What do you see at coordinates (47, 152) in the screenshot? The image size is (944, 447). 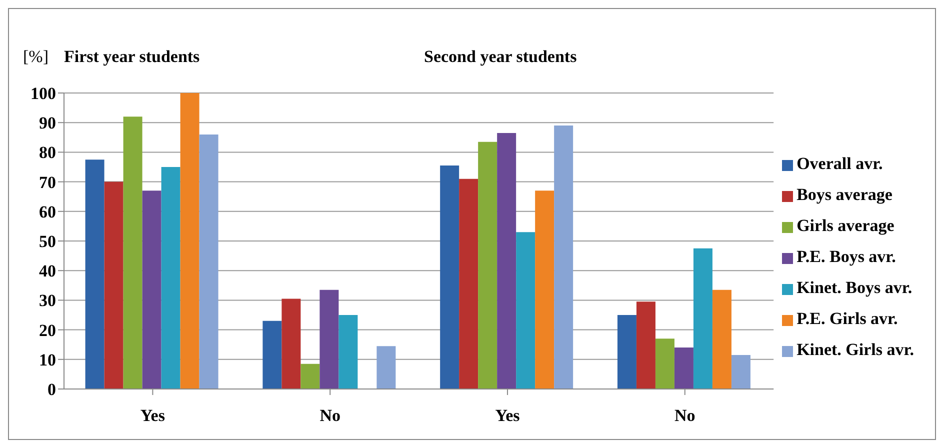 I see `y-tick-label: 80` at bounding box center [47, 152].